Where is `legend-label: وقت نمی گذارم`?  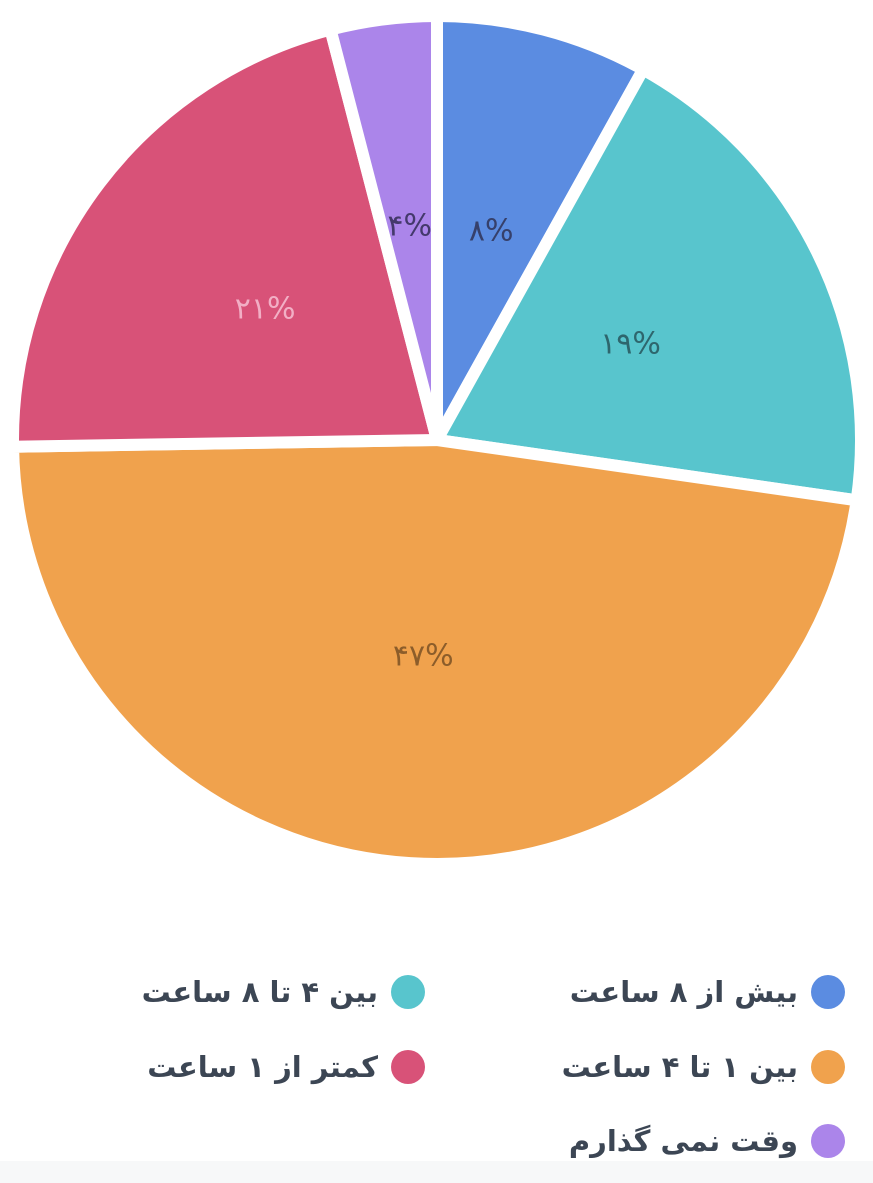 legend-label: وقت نمی گذارم is located at coordinates (683, 1141).